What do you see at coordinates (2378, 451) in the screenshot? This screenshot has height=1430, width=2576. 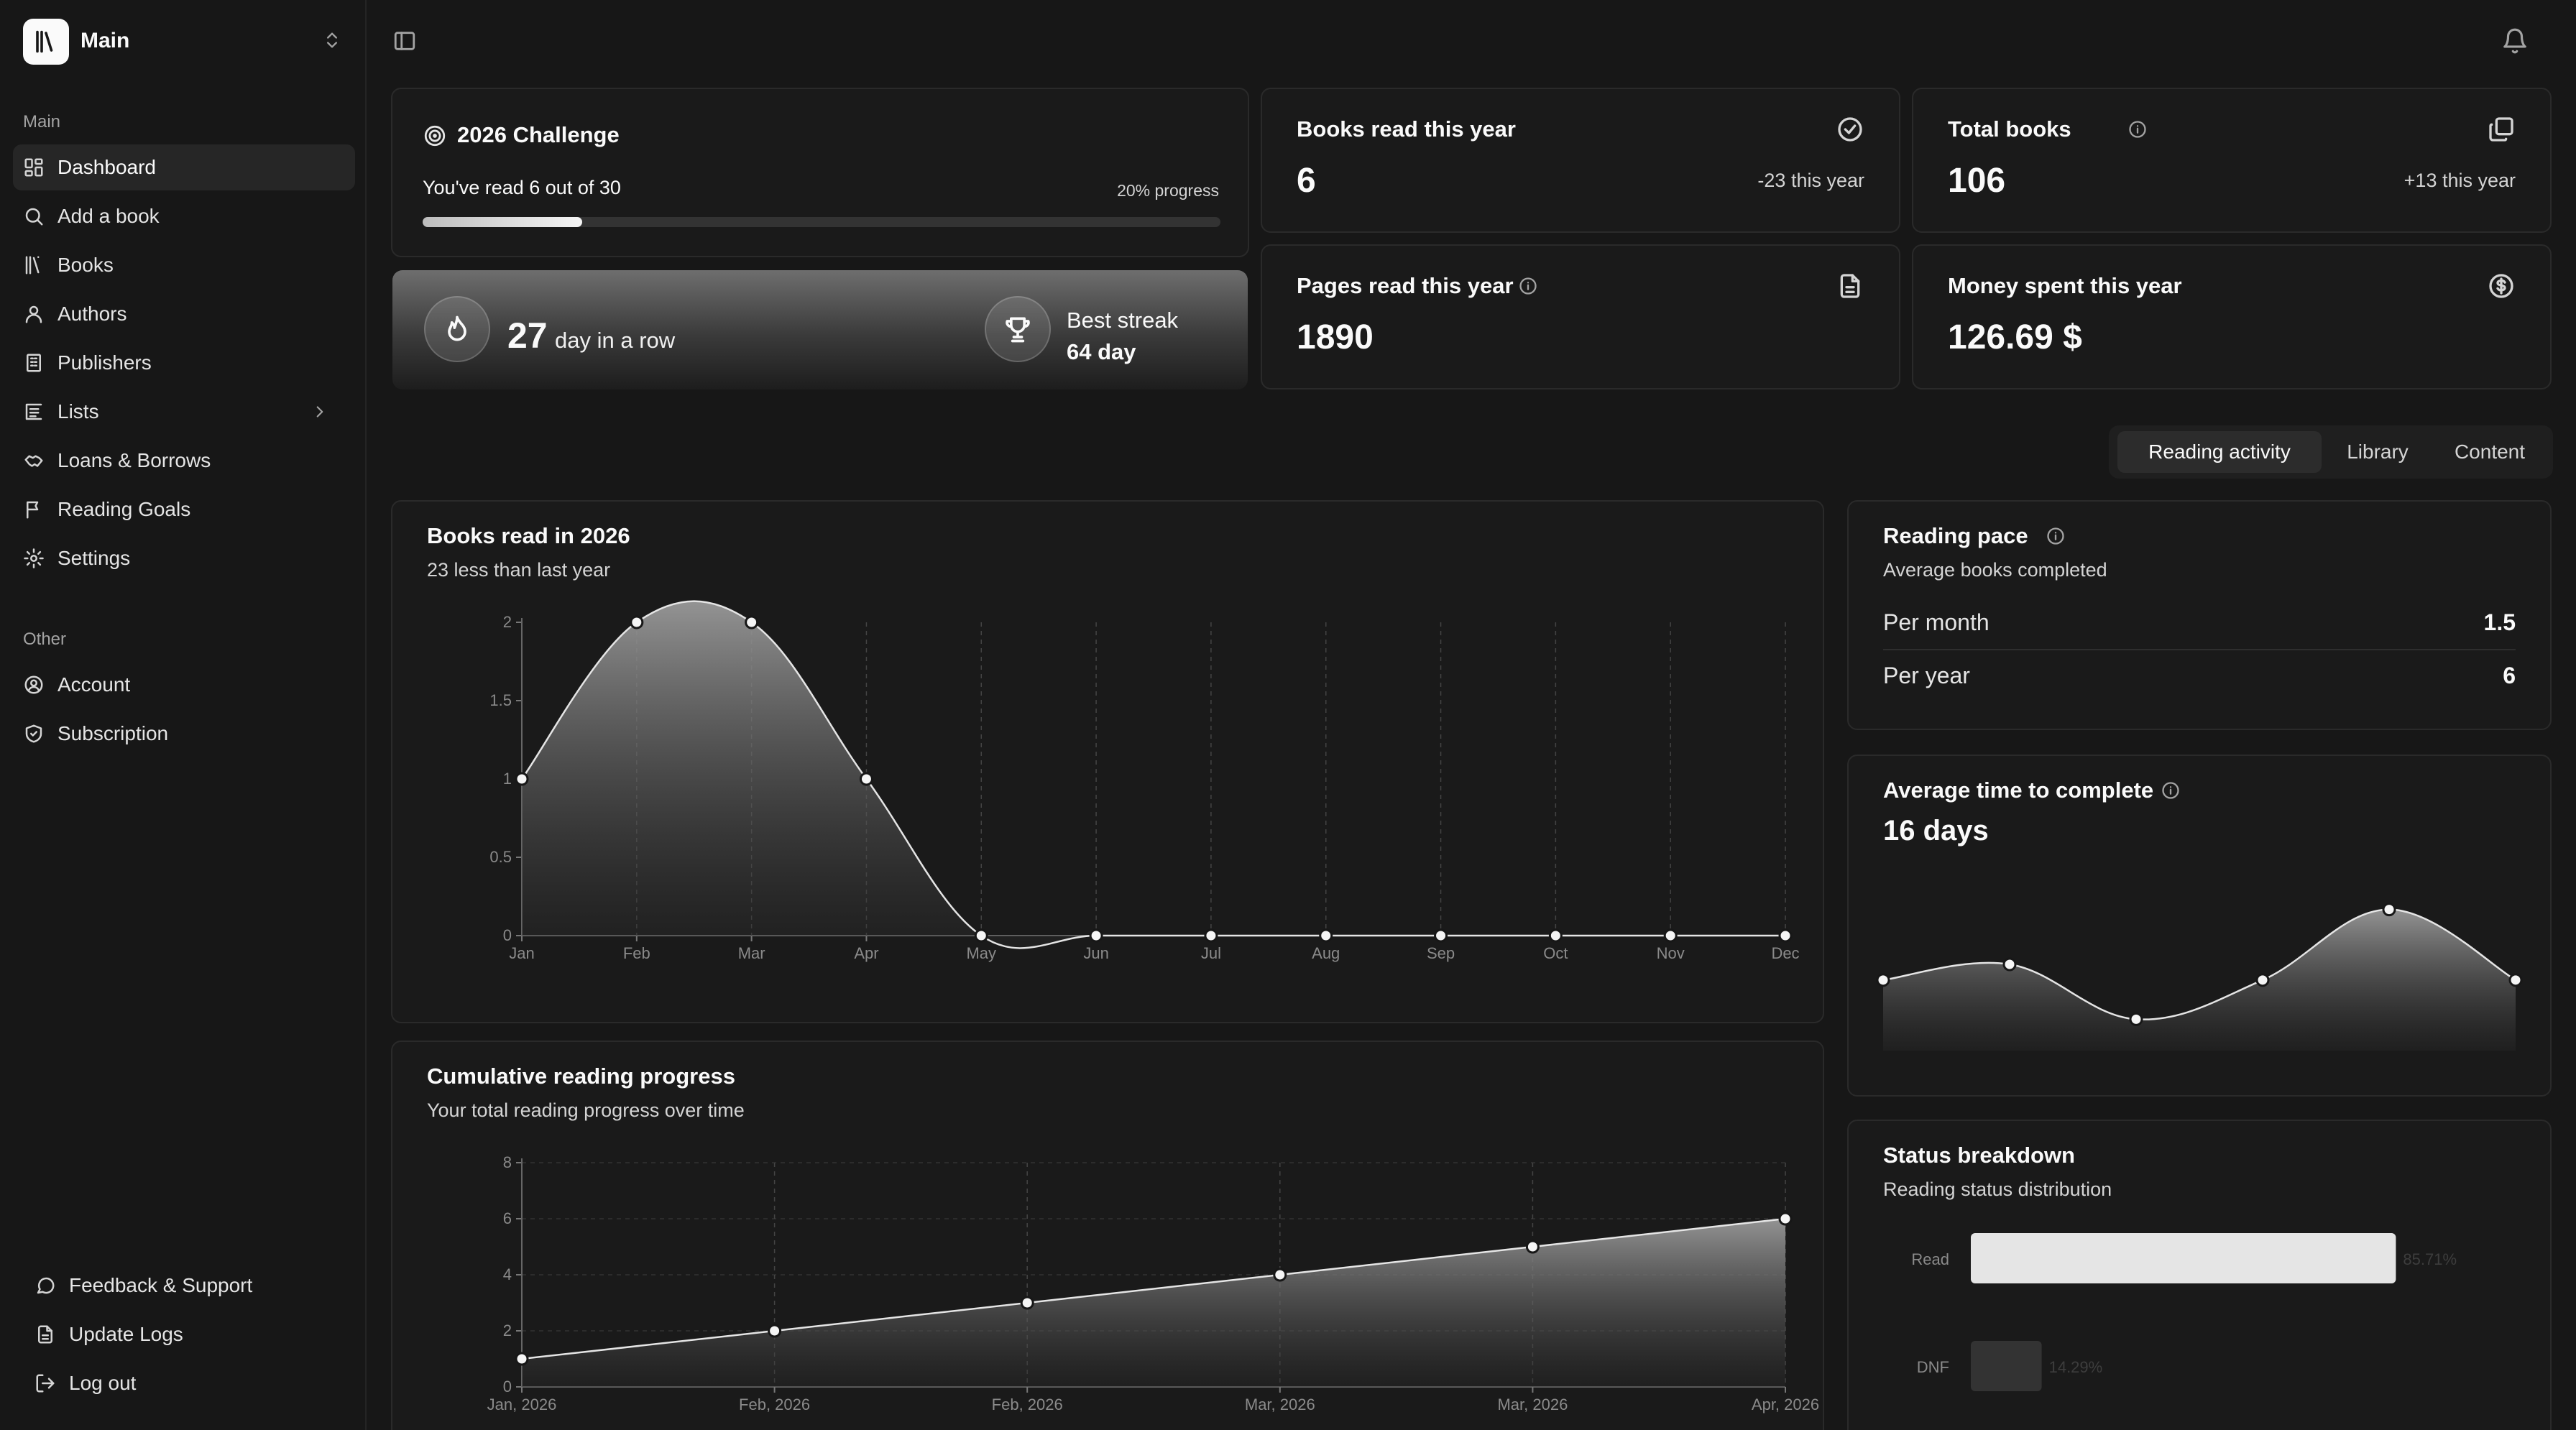 I see `tab-library: Library` at bounding box center [2378, 451].